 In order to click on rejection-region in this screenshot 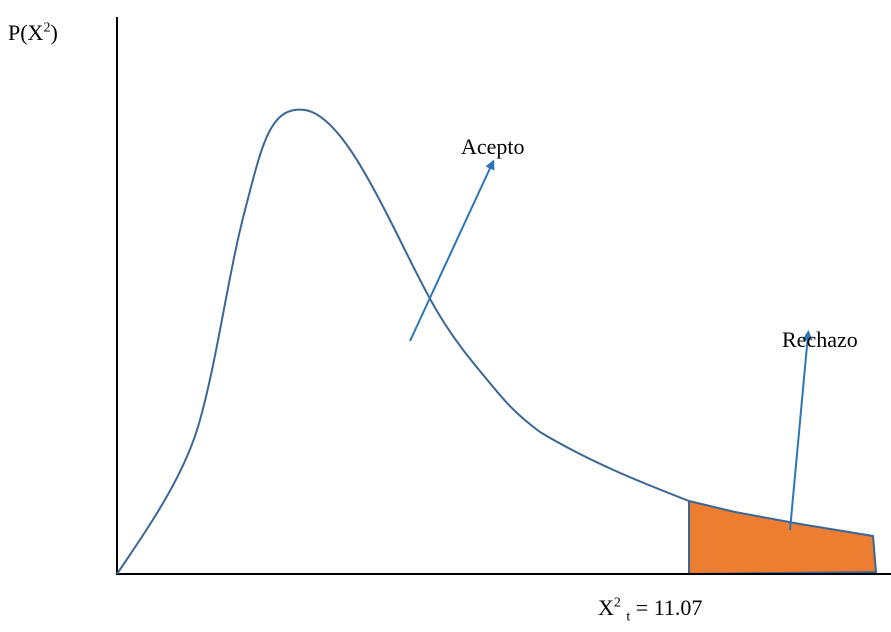, I will do `click(783, 537)`.